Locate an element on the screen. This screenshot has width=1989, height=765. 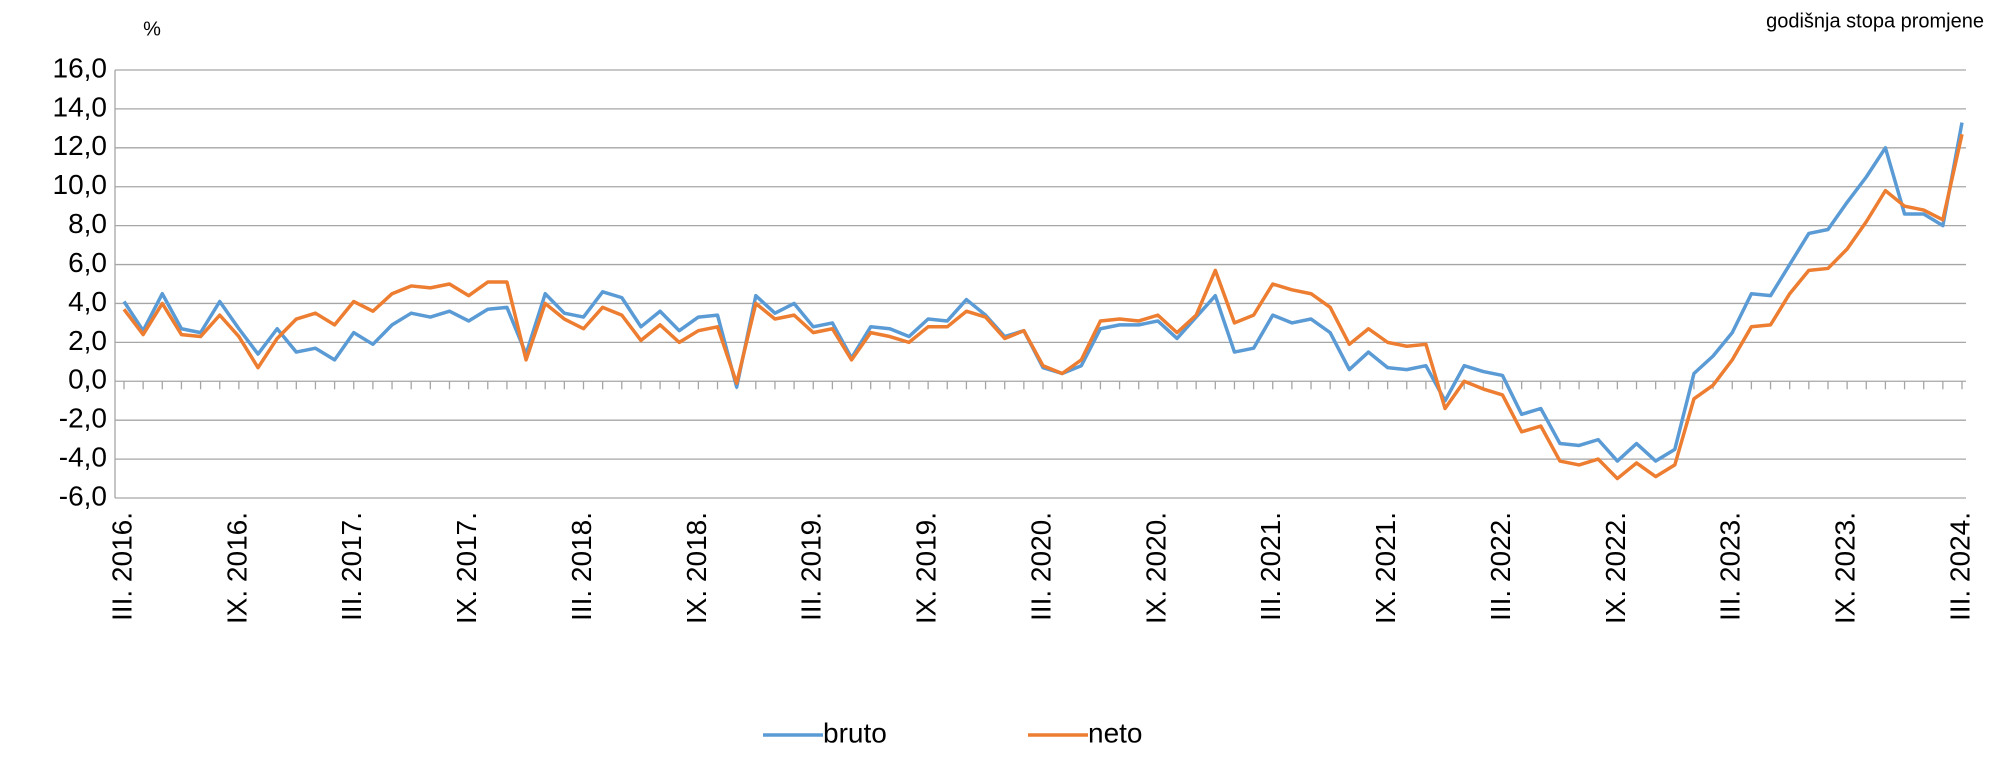
x-tick-label: III. 2022. is located at coordinates (1500, 566).